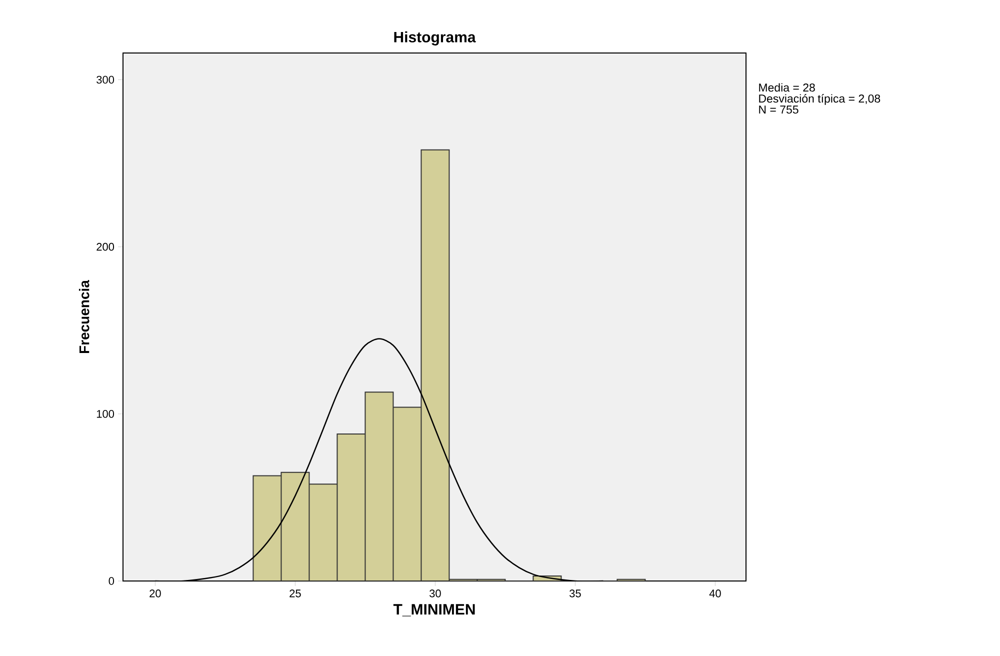 The image size is (1000, 656). Describe the element at coordinates (434, 610) in the screenshot. I see `x-axis-title: T_MINIMEN` at that location.